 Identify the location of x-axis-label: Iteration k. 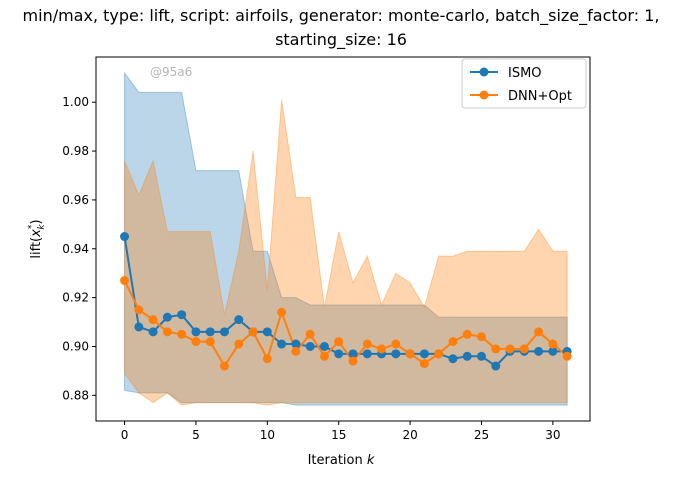
(341, 460).